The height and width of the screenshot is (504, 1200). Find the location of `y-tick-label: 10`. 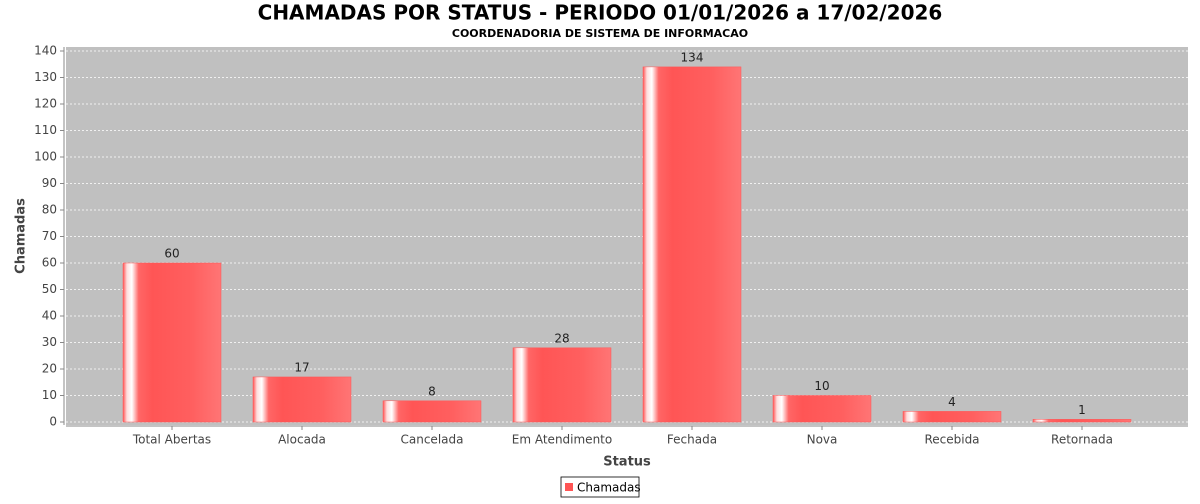

y-tick-label: 10 is located at coordinates (49, 395).